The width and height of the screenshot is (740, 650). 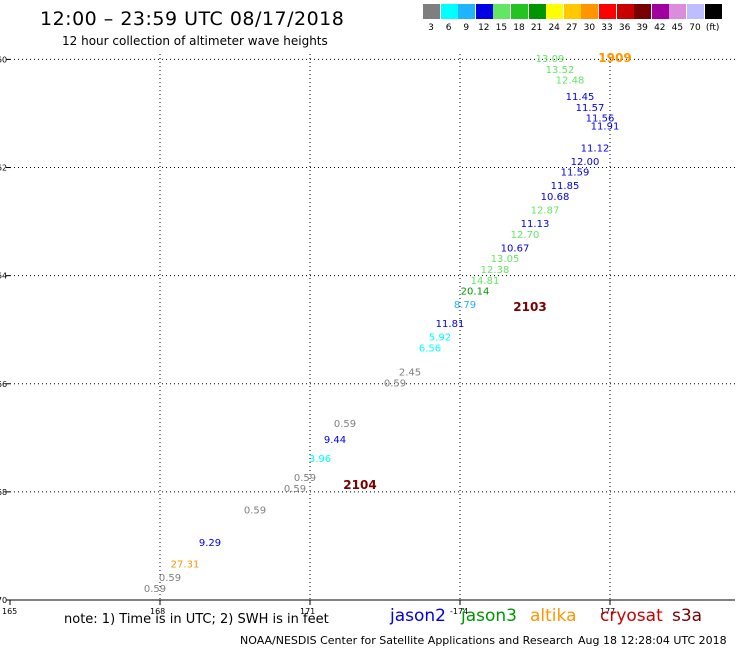 I want to click on color-scale-label: 42, so click(x=660, y=28).